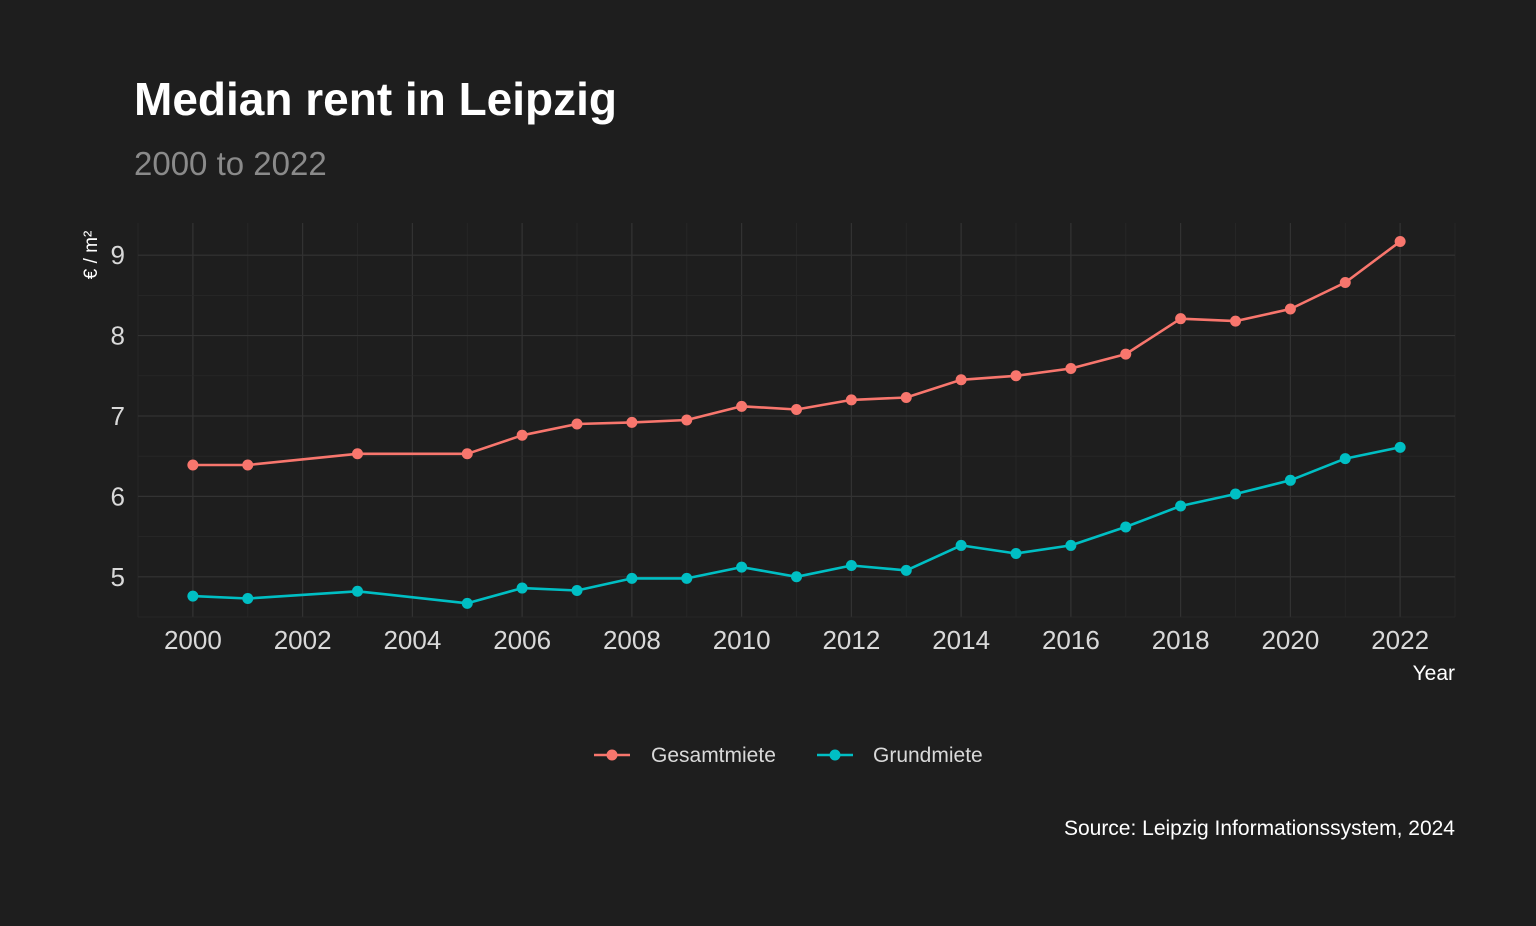 This screenshot has width=1536, height=926. I want to click on x-axis-label: Year, so click(1434, 673).